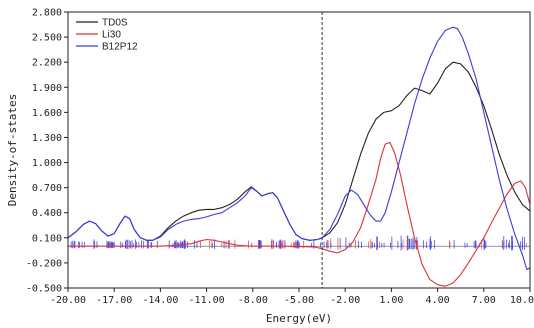  Describe the element at coordinates (44, 263) in the screenshot. I see `y-tick-label: -0.200` at that location.